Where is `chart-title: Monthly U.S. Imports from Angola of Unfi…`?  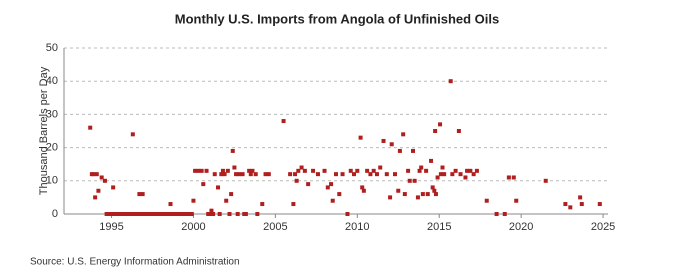 chart-title: Monthly U.S. Imports from Angola of Unfi… is located at coordinates (337, 18).